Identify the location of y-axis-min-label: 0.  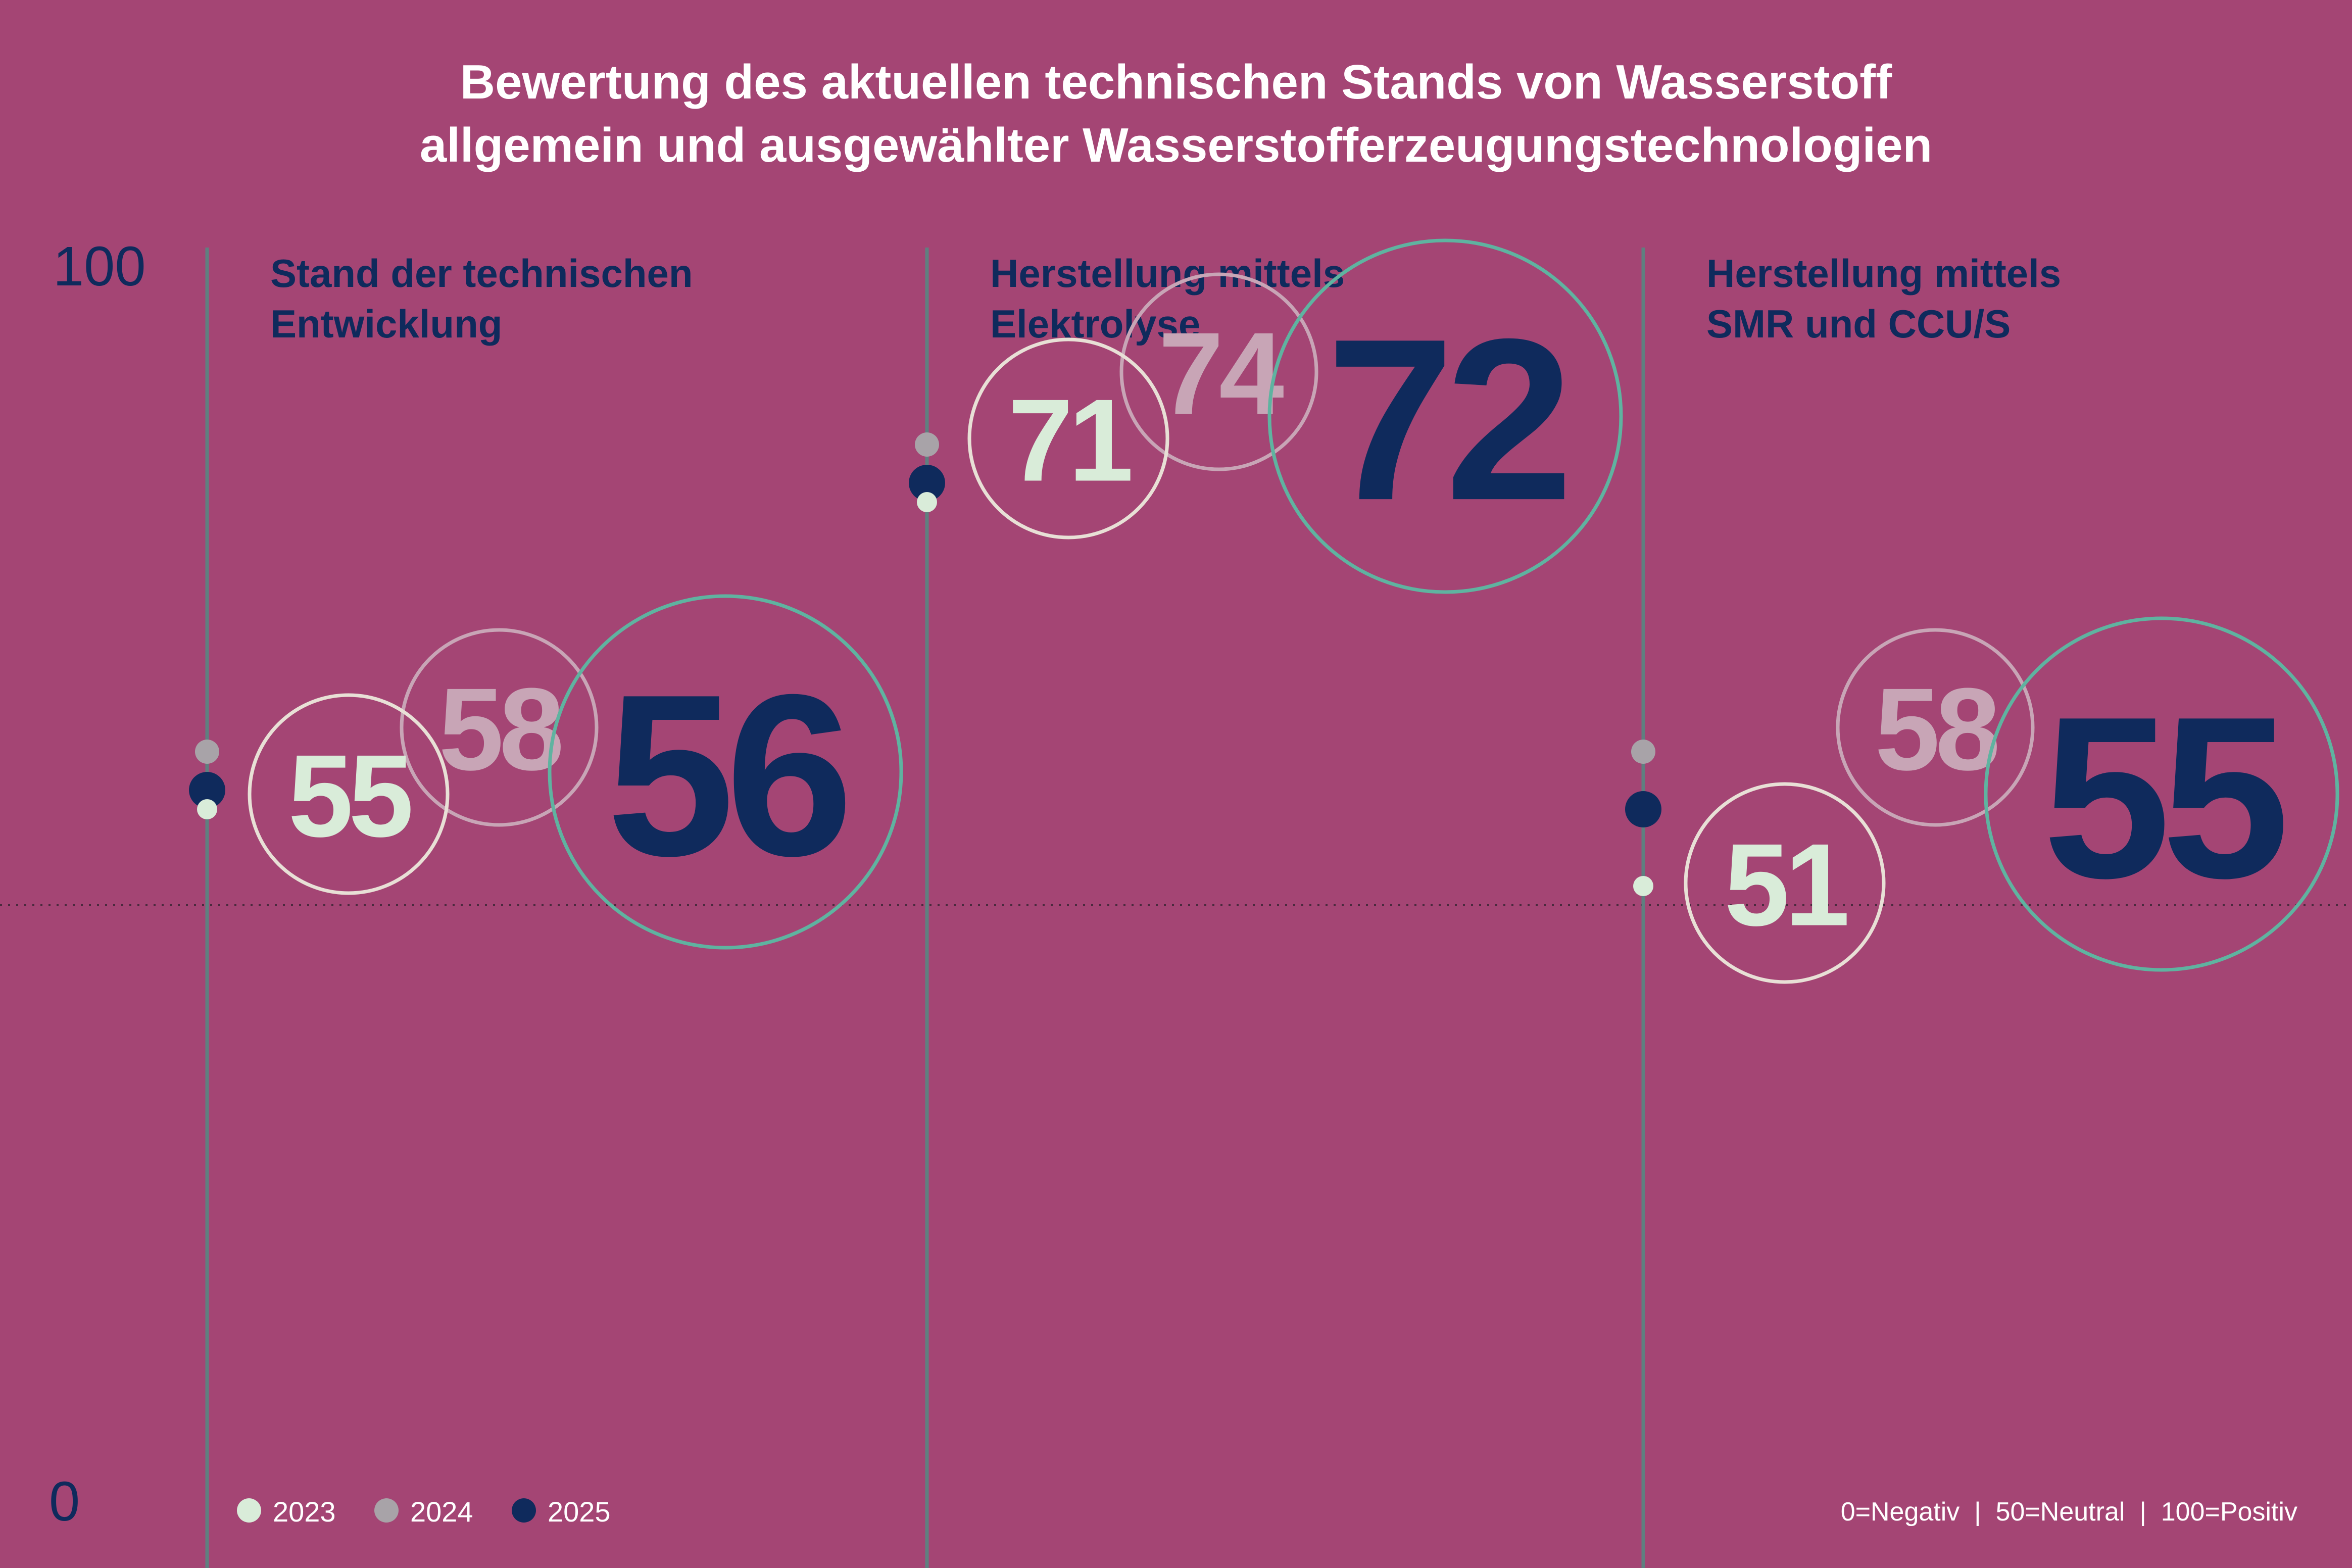
(64, 1502).